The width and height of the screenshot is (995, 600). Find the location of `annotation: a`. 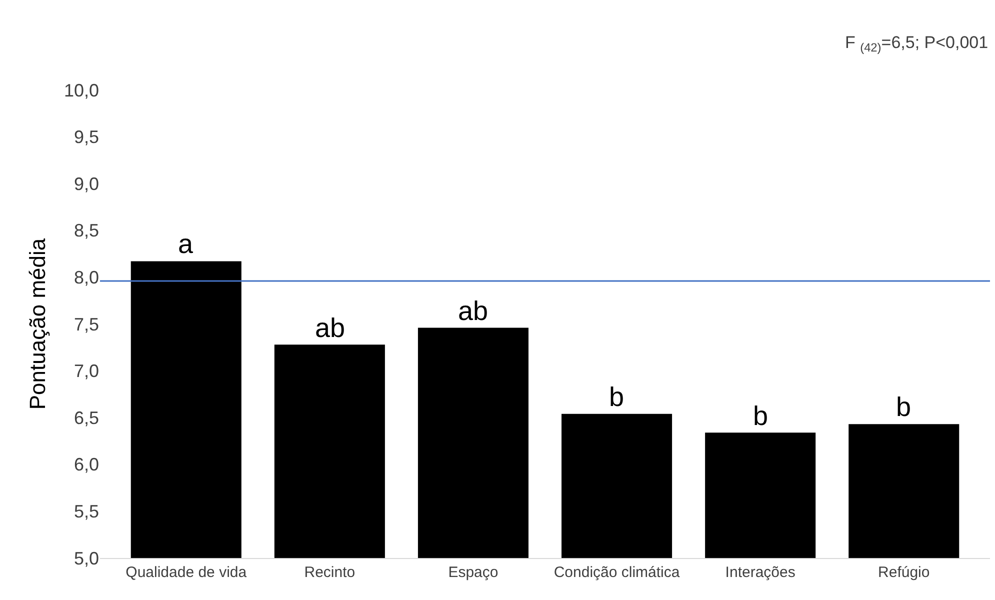

annotation: a is located at coordinates (186, 244).